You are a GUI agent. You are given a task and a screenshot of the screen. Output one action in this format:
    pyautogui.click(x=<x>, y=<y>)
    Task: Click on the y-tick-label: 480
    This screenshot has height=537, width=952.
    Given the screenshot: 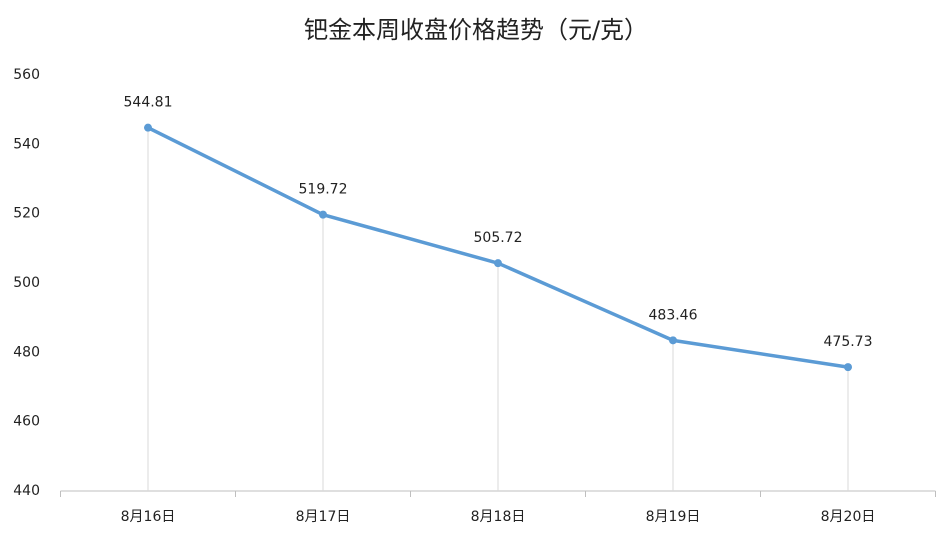 What is the action you would take?
    pyautogui.click(x=26, y=352)
    